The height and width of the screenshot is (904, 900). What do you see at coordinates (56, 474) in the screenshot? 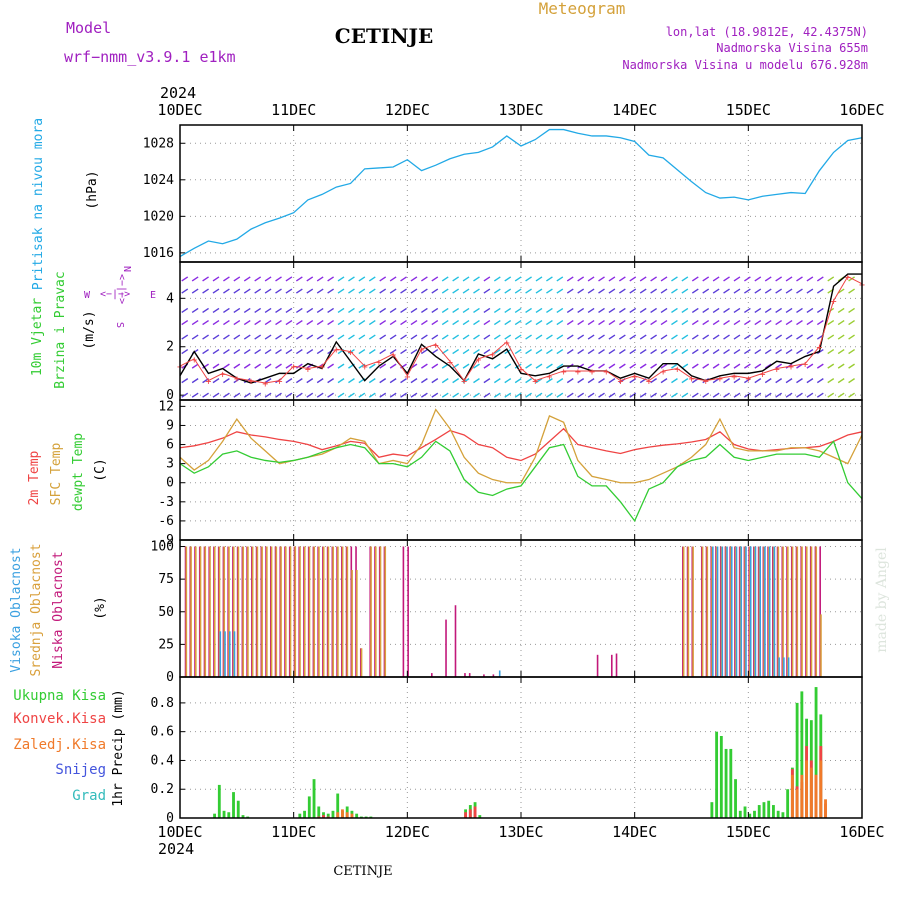
I see `sfctemp-label: SFC Temp` at bounding box center [56, 474].